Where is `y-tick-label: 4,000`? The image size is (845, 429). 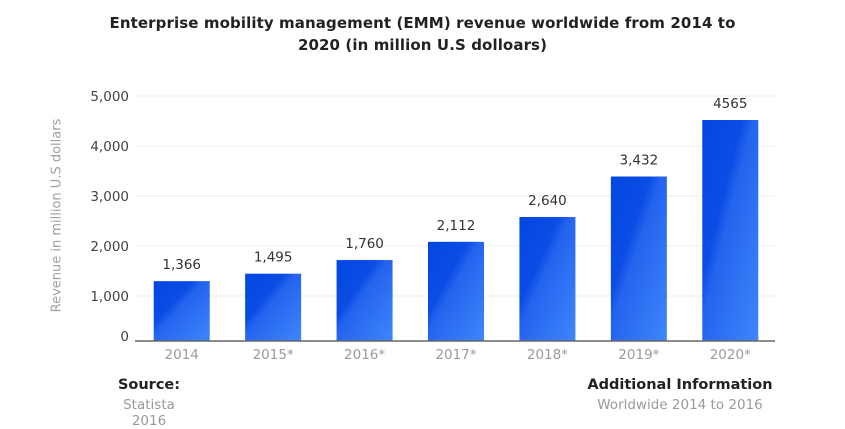
y-tick-label: 4,000 is located at coordinates (109, 147).